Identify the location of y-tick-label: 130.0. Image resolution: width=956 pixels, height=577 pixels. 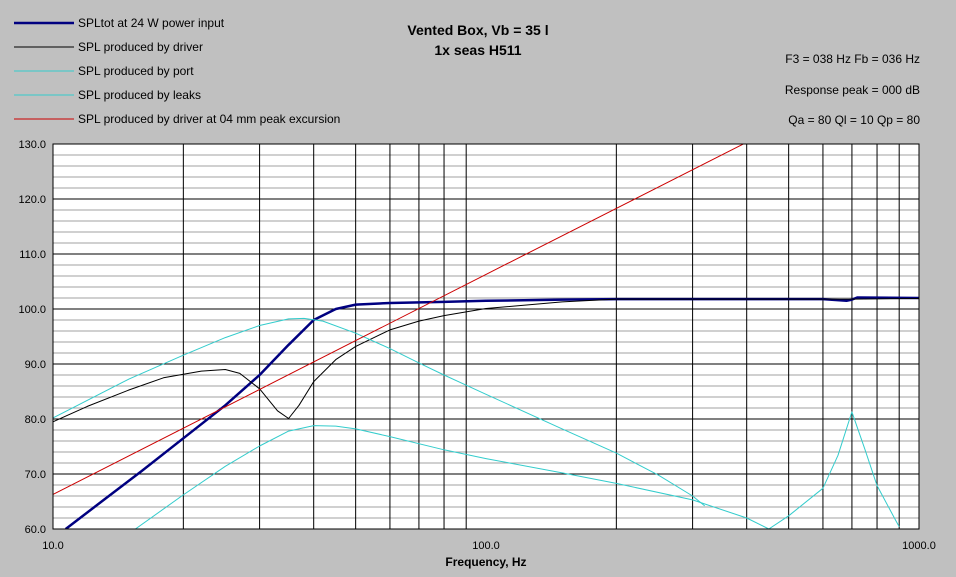
(32, 145).